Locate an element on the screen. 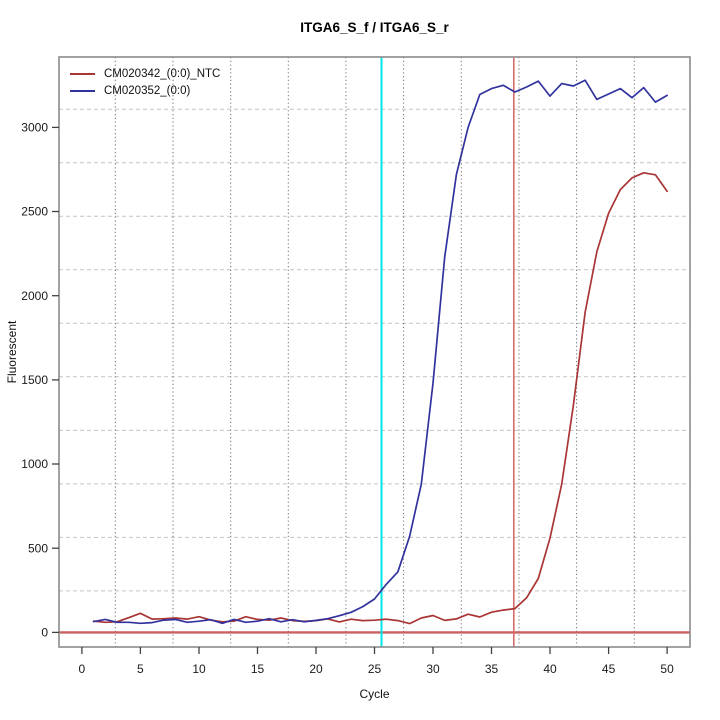 This screenshot has width=720, height=720. y-tick-label: 500 is located at coordinates (38, 548).